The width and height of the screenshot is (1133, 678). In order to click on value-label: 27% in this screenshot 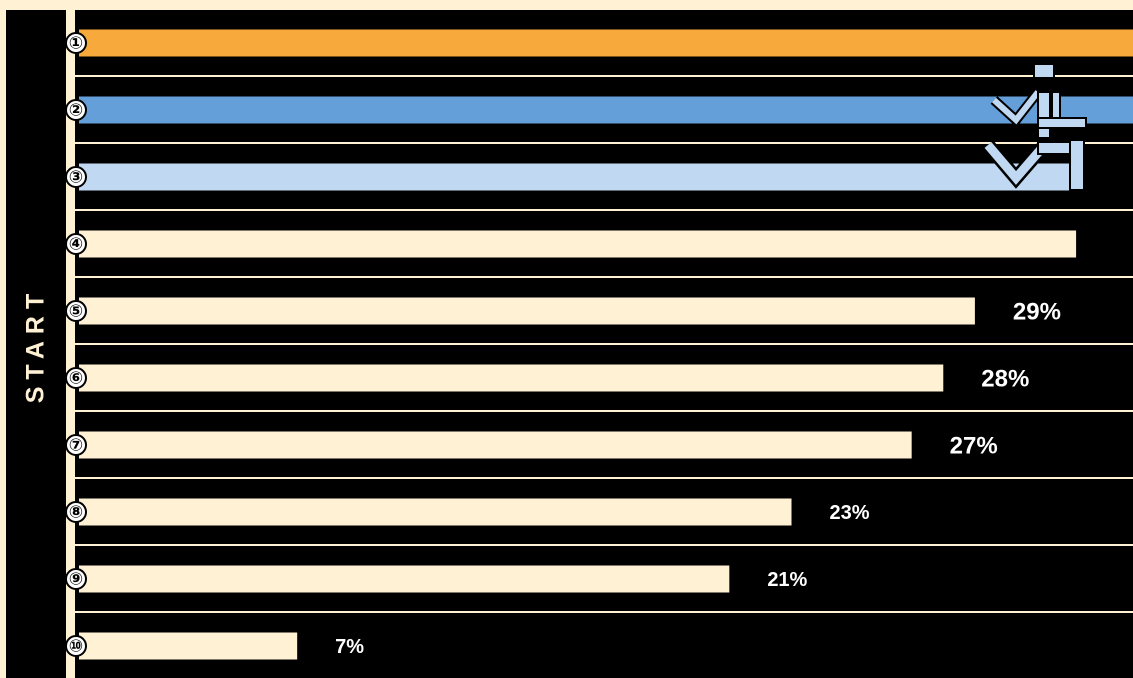, I will do `click(974, 446)`.